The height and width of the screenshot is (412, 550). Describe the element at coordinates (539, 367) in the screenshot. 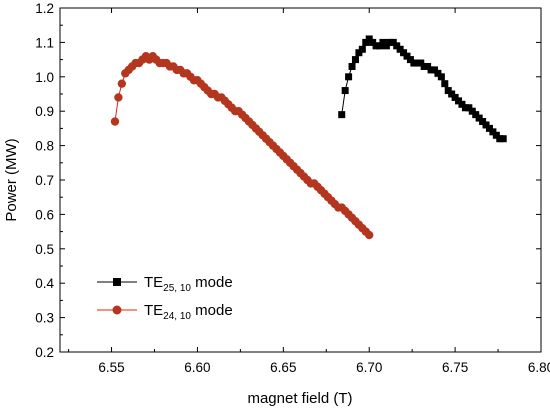

I see `x-tick-label-5: 6.80` at that location.